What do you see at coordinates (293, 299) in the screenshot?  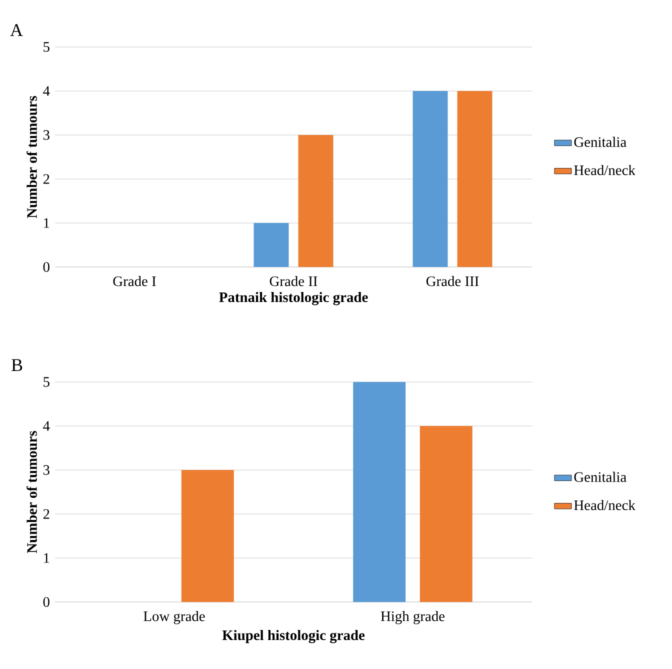 I see `x-axis-title: Patnaik histologic grade` at bounding box center [293, 299].